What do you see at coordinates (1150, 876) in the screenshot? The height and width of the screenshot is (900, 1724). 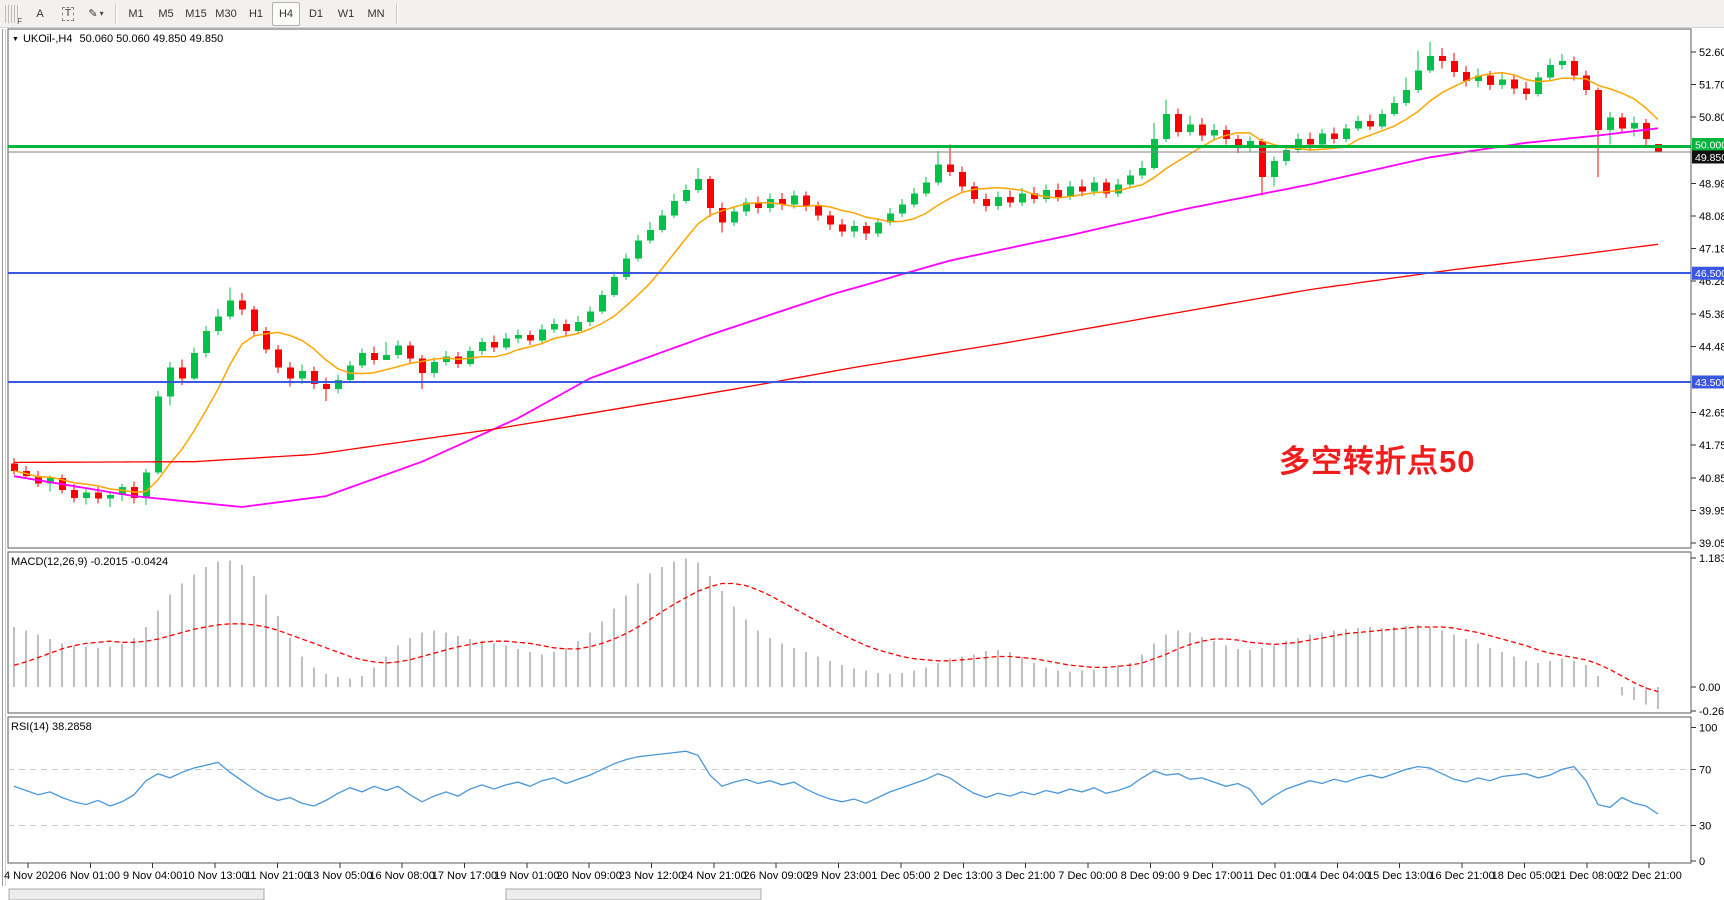 I see `time-axis-label: 8 Dec 09:00` at bounding box center [1150, 876].